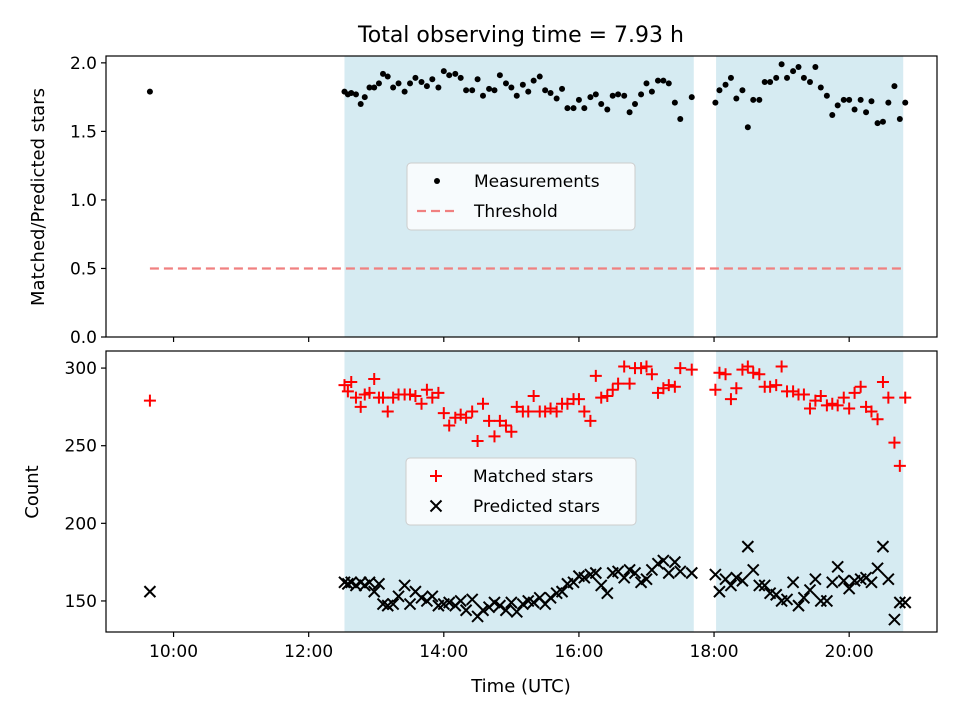 The image size is (960, 724). What do you see at coordinates (521, 491) in the screenshot?
I see `legend: Matched stars Predicted stars` at bounding box center [521, 491].